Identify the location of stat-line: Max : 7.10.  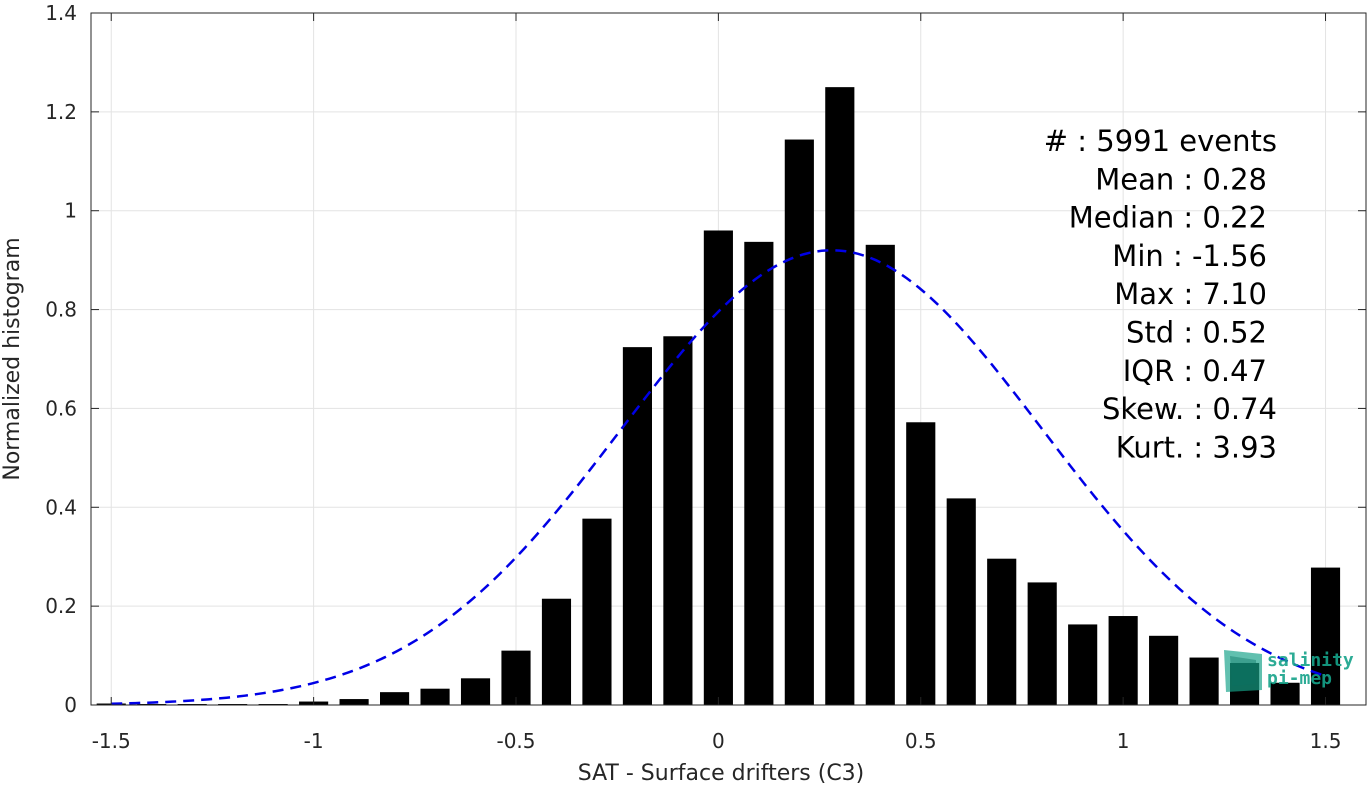
(1190, 294).